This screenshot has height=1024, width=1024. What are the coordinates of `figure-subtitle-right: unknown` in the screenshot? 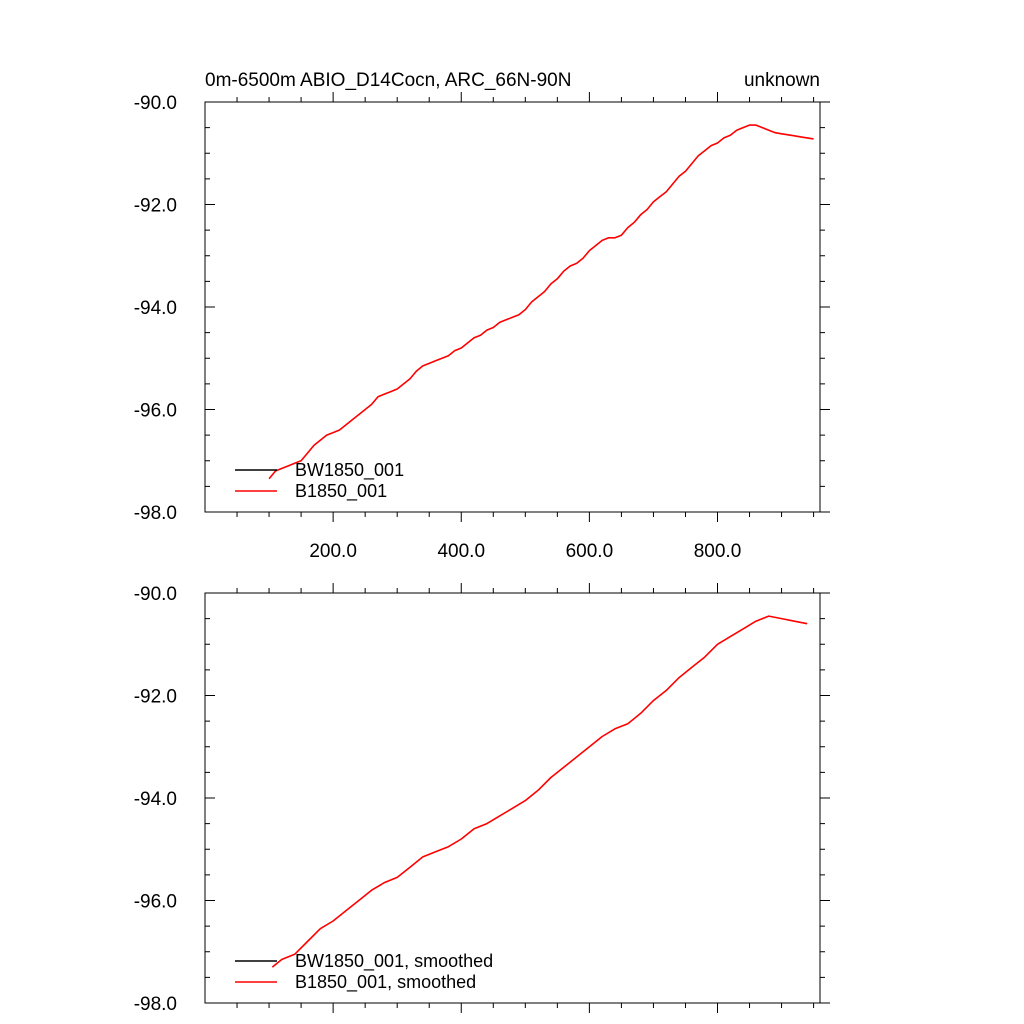 It's located at (782, 80).